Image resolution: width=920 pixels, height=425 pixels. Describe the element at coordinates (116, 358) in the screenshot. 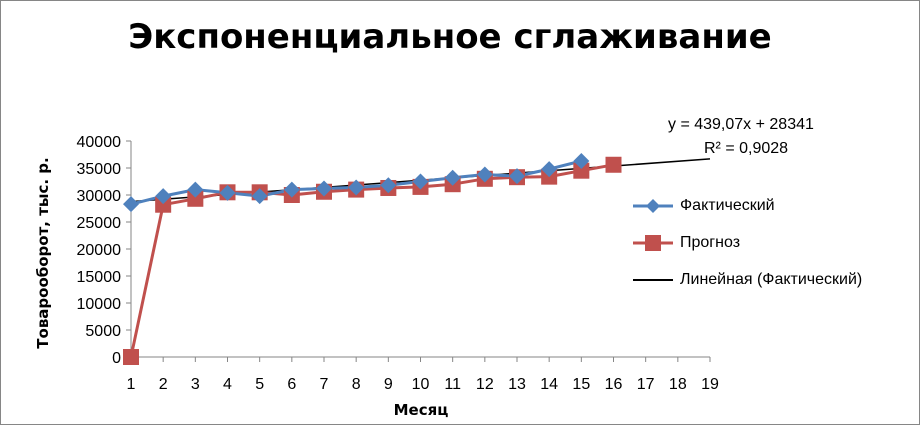

I see `y-tick-label: 0` at that location.